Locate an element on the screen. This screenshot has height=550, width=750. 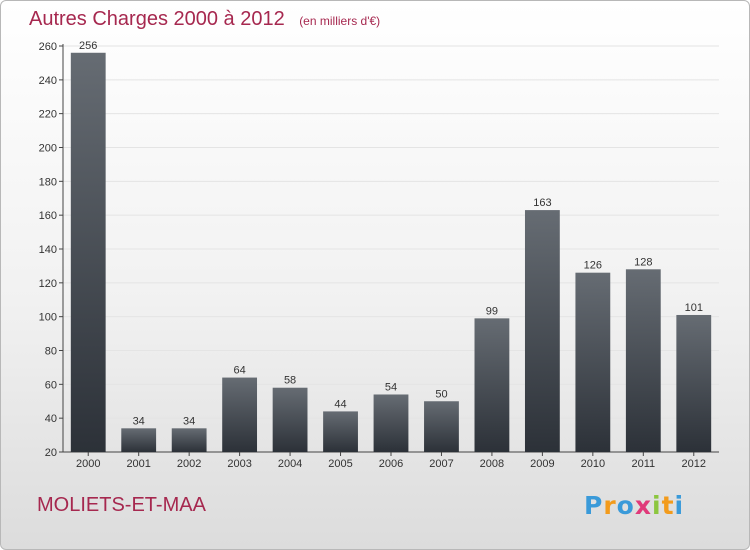
bar-2003 is located at coordinates (240, 414).